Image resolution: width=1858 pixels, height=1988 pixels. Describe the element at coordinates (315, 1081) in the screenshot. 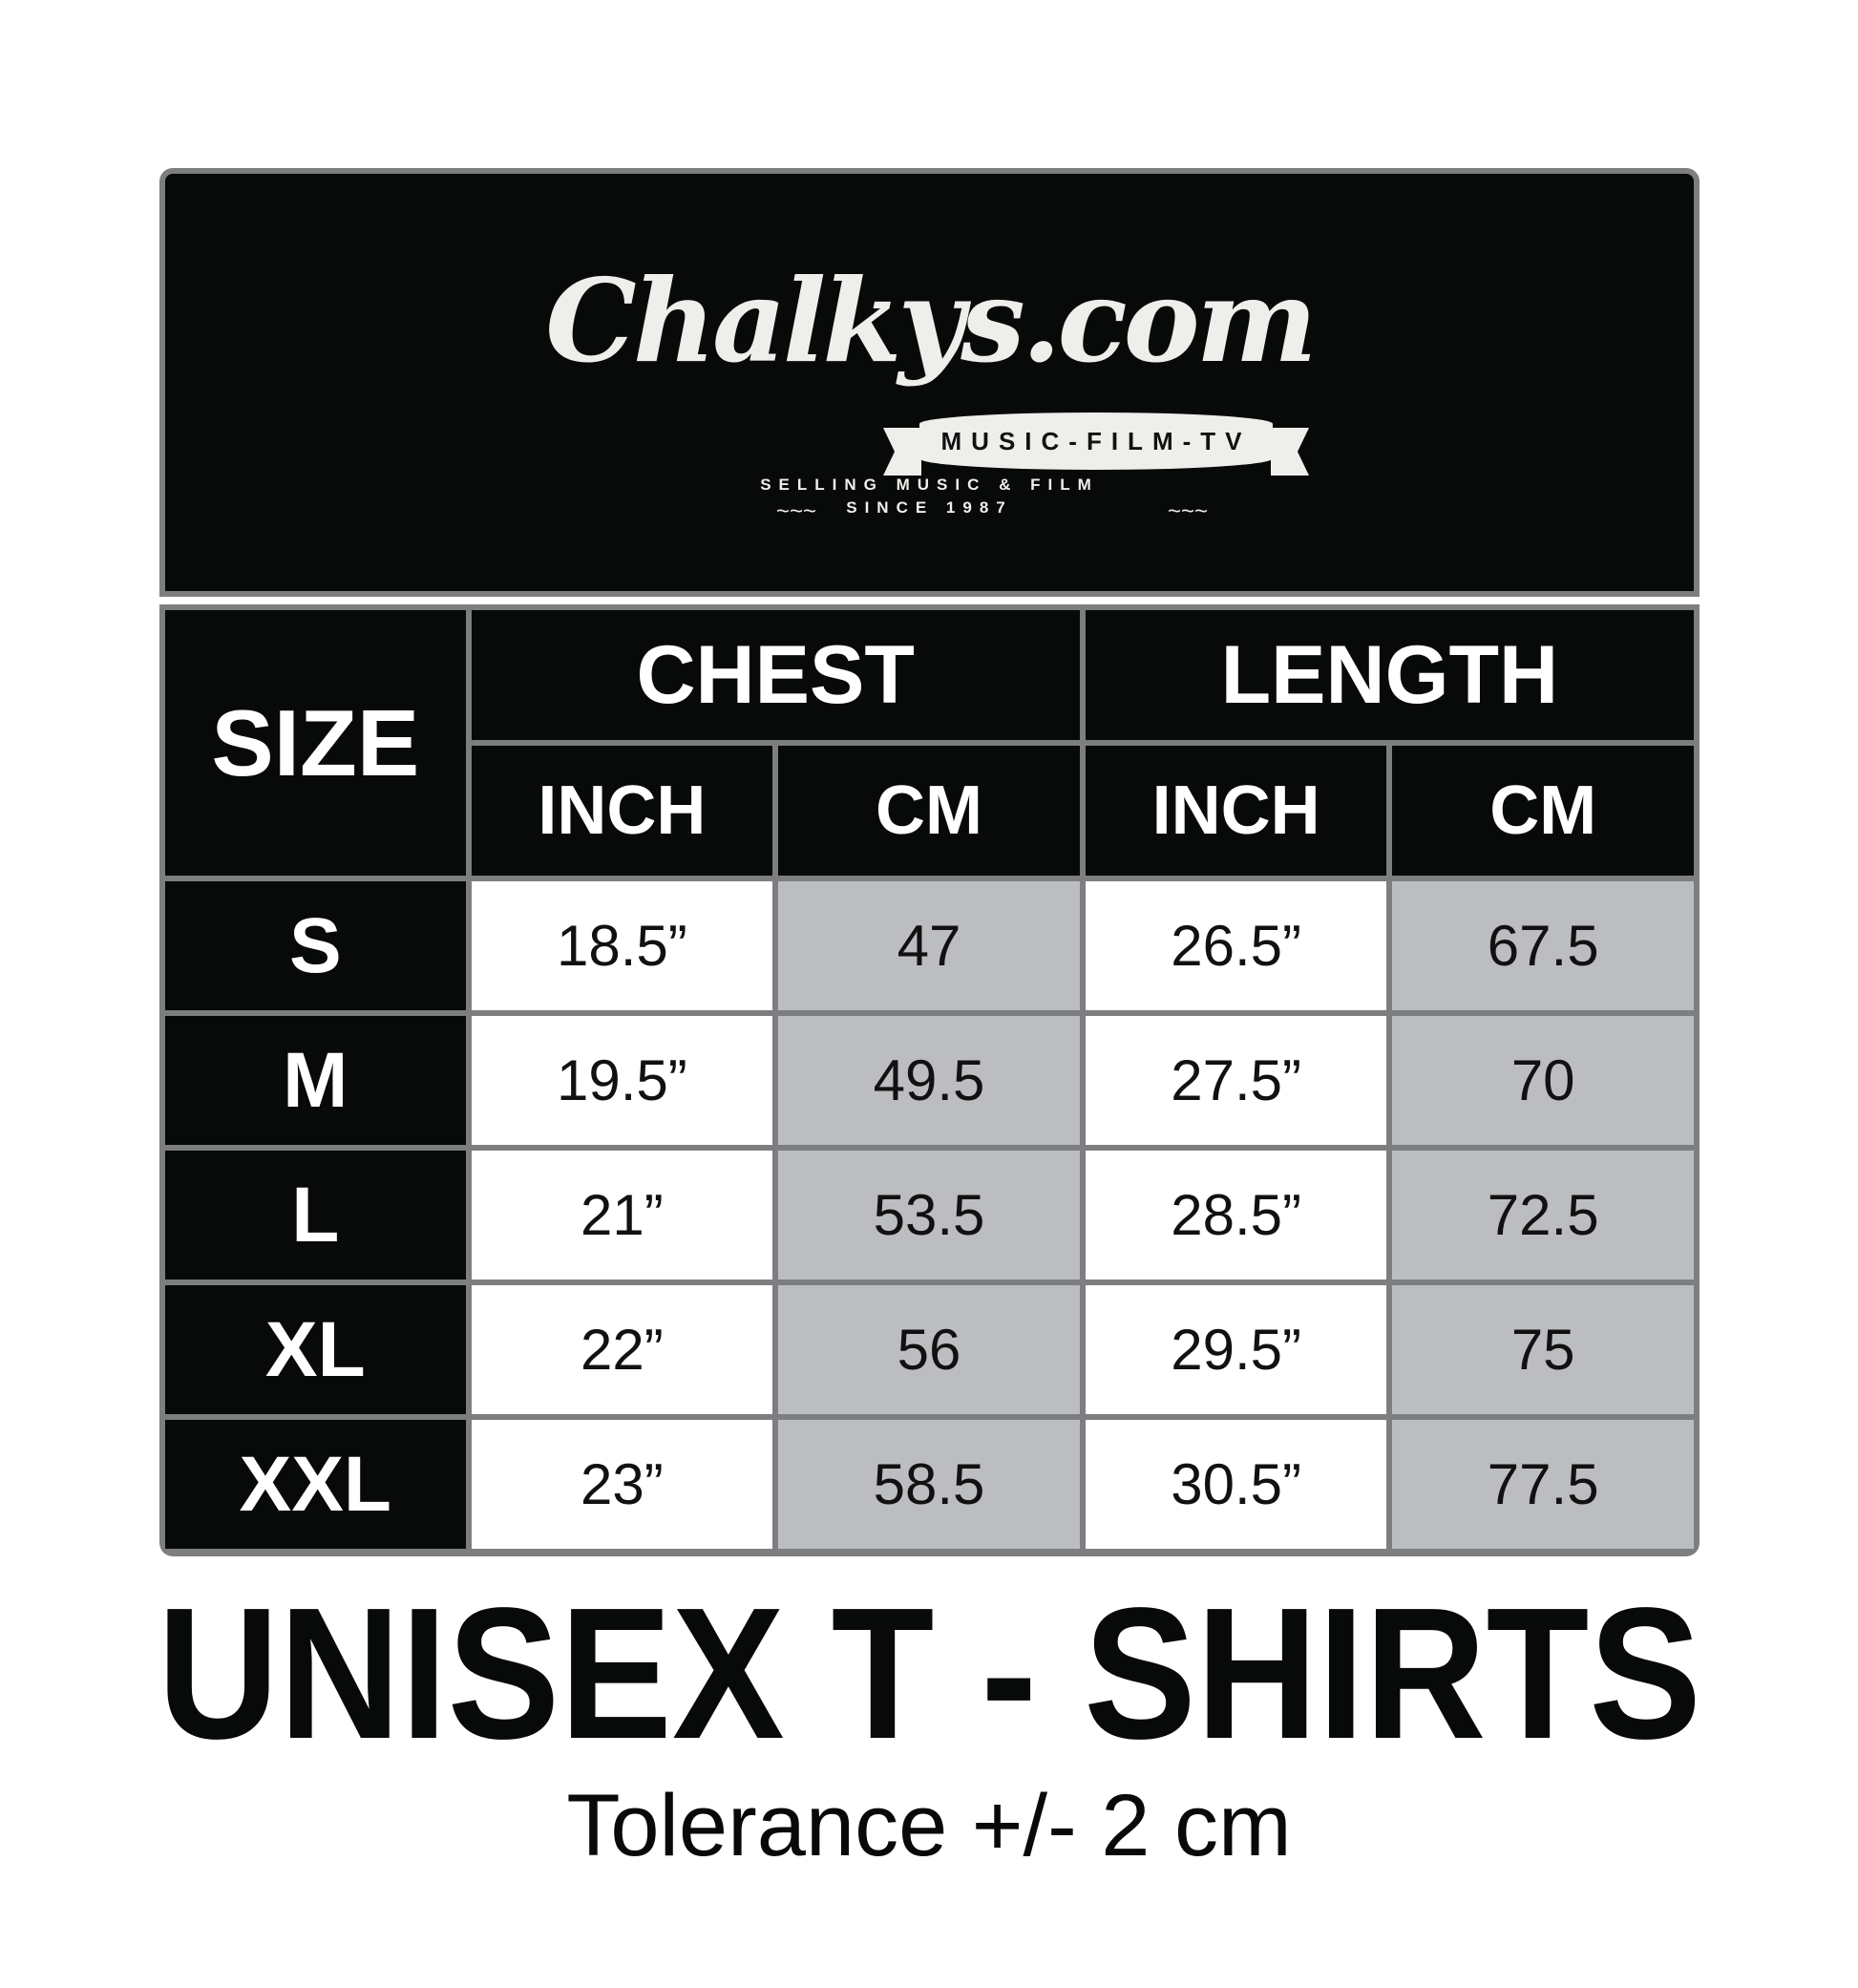

I see `size-label: M` at that location.